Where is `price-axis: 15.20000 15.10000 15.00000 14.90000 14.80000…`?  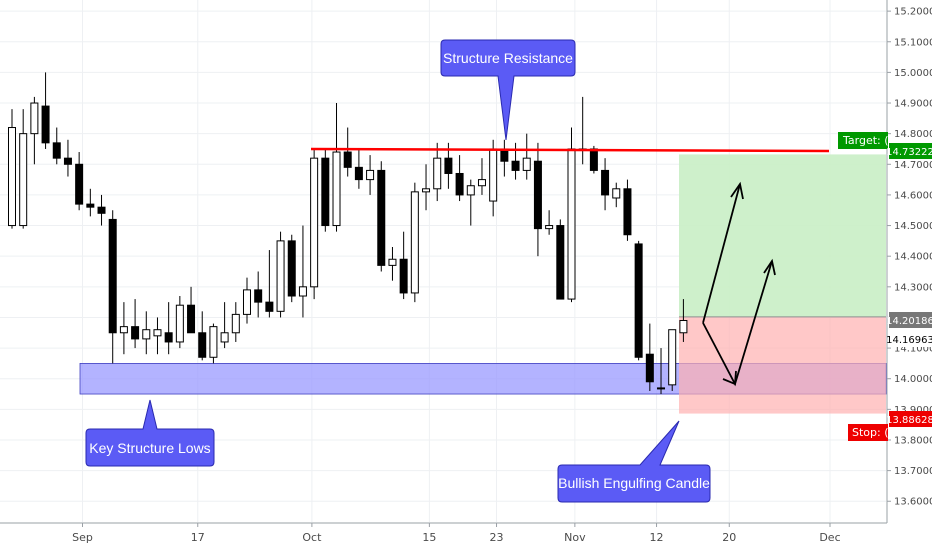 price-axis: 15.20000 15.10000 15.00000 14.90000 14.80000… is located at coordinates (909, 257).